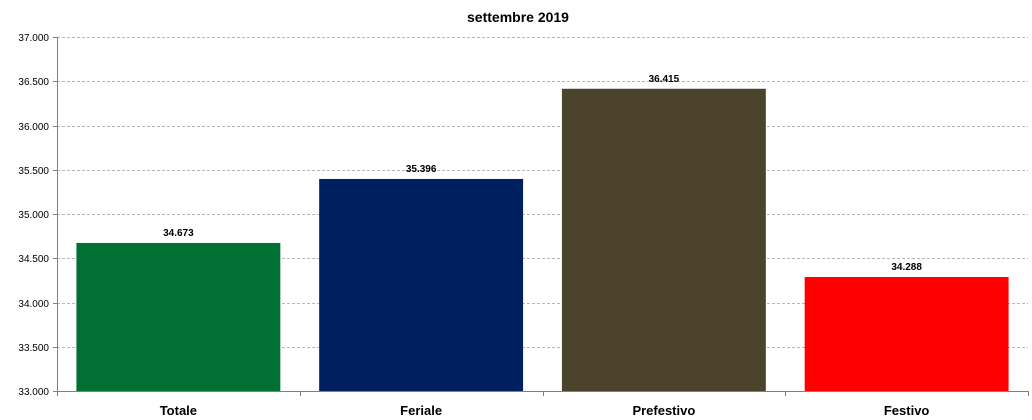 The height and width of the screenshot is (420, 1032). Describe the element at coordinates (906, 267) in the screenshot. I see `data-label-festivo: 34.288` at that location.